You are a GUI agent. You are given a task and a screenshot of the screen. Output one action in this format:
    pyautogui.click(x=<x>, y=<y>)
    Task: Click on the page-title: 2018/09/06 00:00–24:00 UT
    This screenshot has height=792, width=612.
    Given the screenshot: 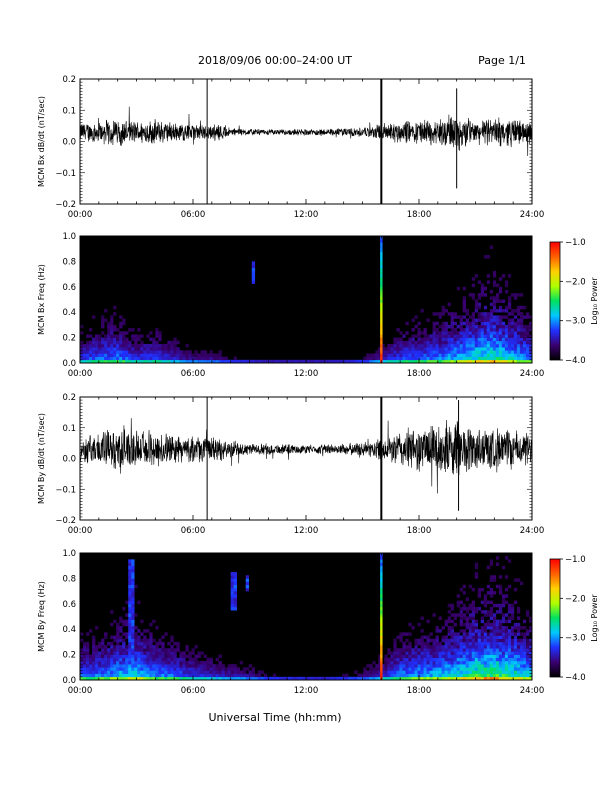 What is the action you would take?
    pyautogui.click(x=275, y=60)
    